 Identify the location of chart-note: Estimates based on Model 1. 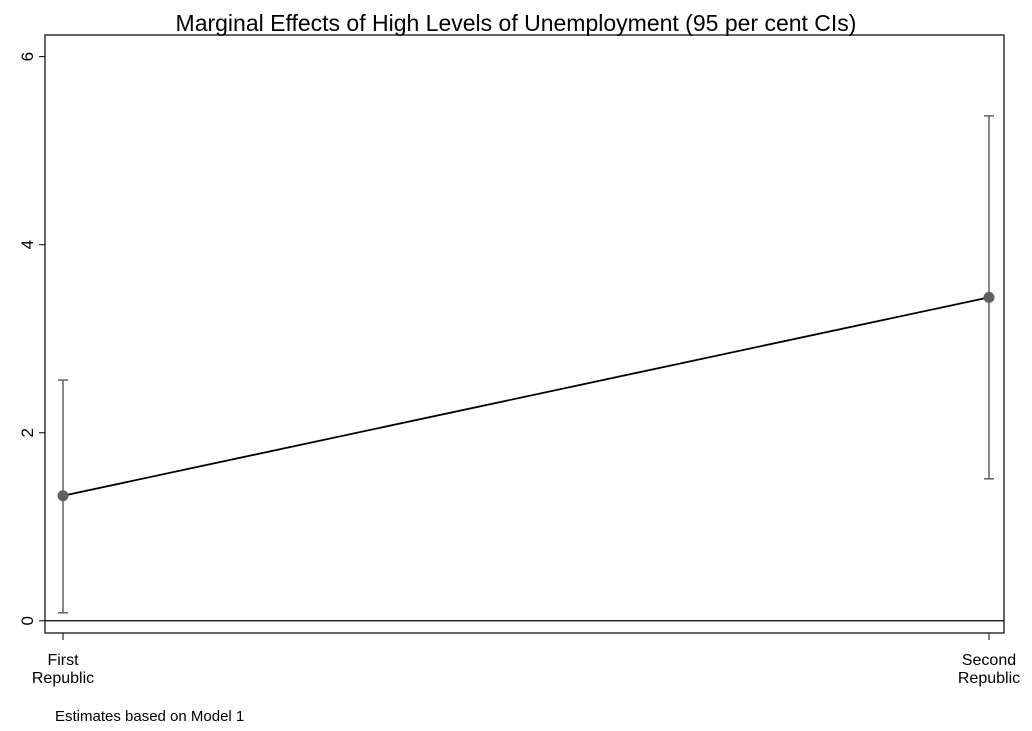
(150, 716).